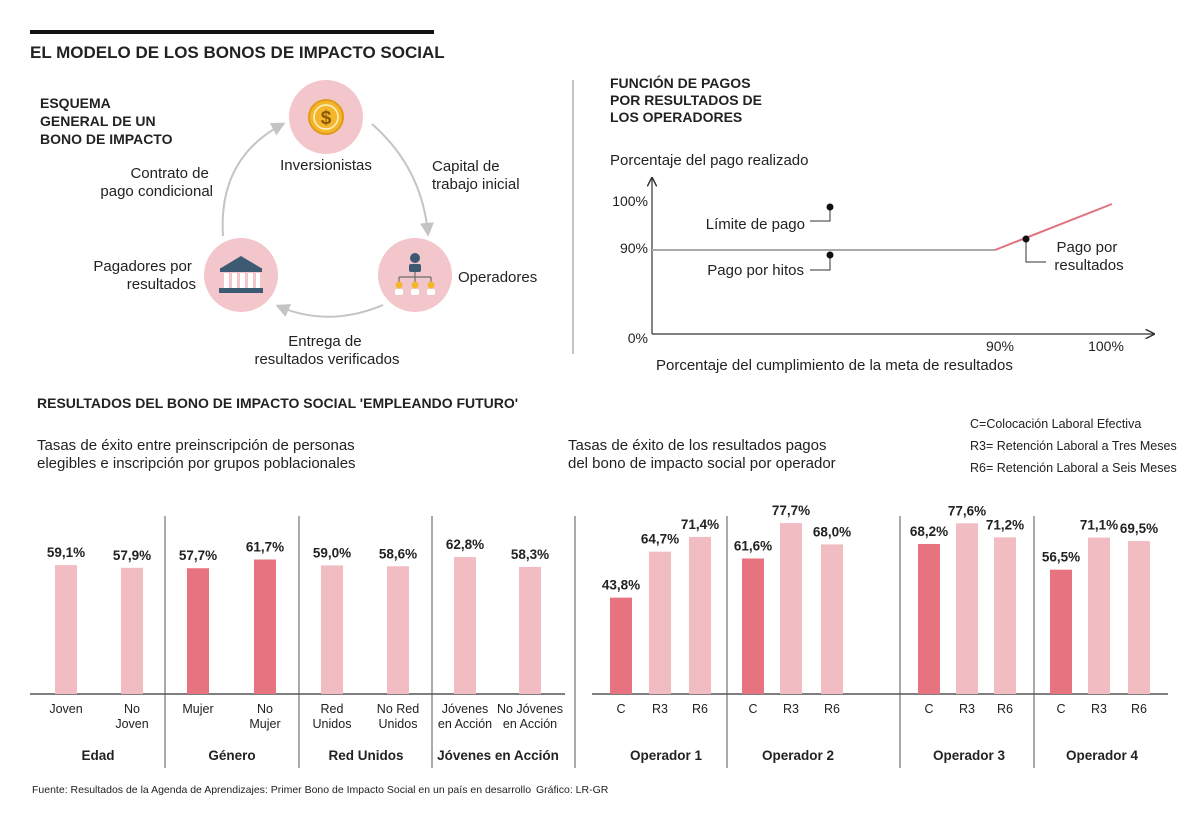 The image size is (1200, 826). I want to click on group-label: Operador 2, so click(798, 755).